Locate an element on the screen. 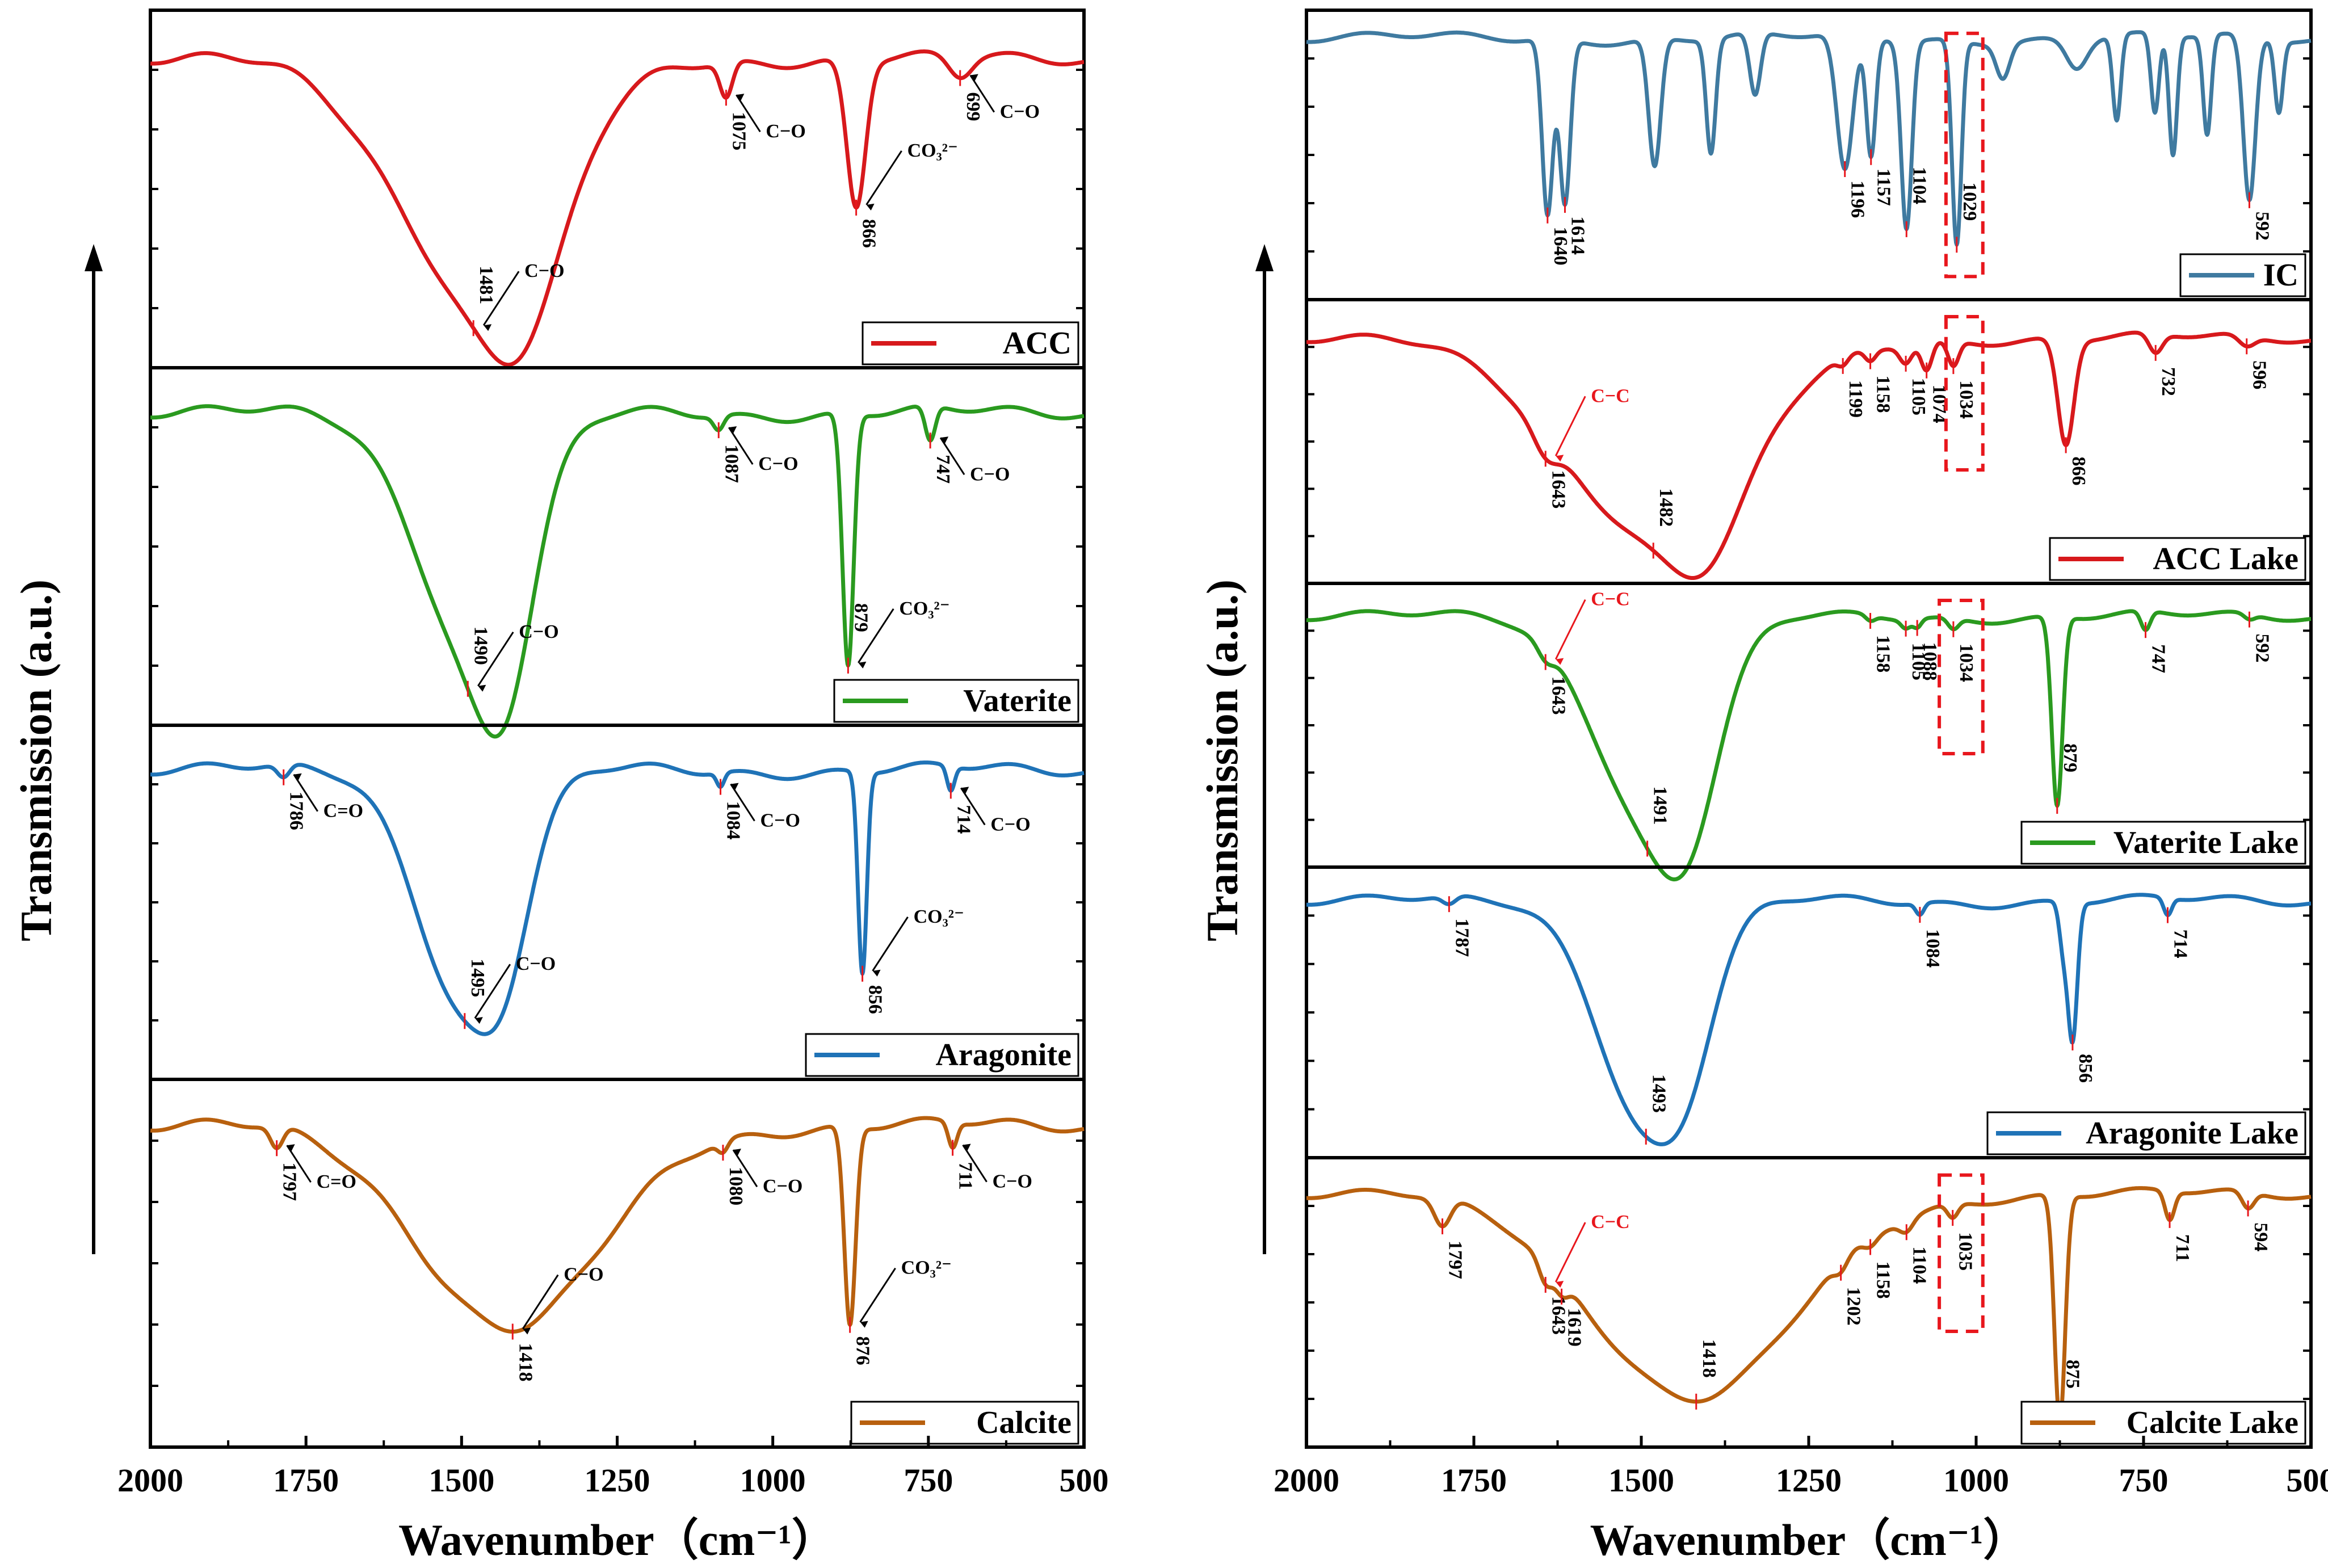 This screenshot has width=2328, height=1568. y-direction-arrowhead is located at coordinates (94, 257).